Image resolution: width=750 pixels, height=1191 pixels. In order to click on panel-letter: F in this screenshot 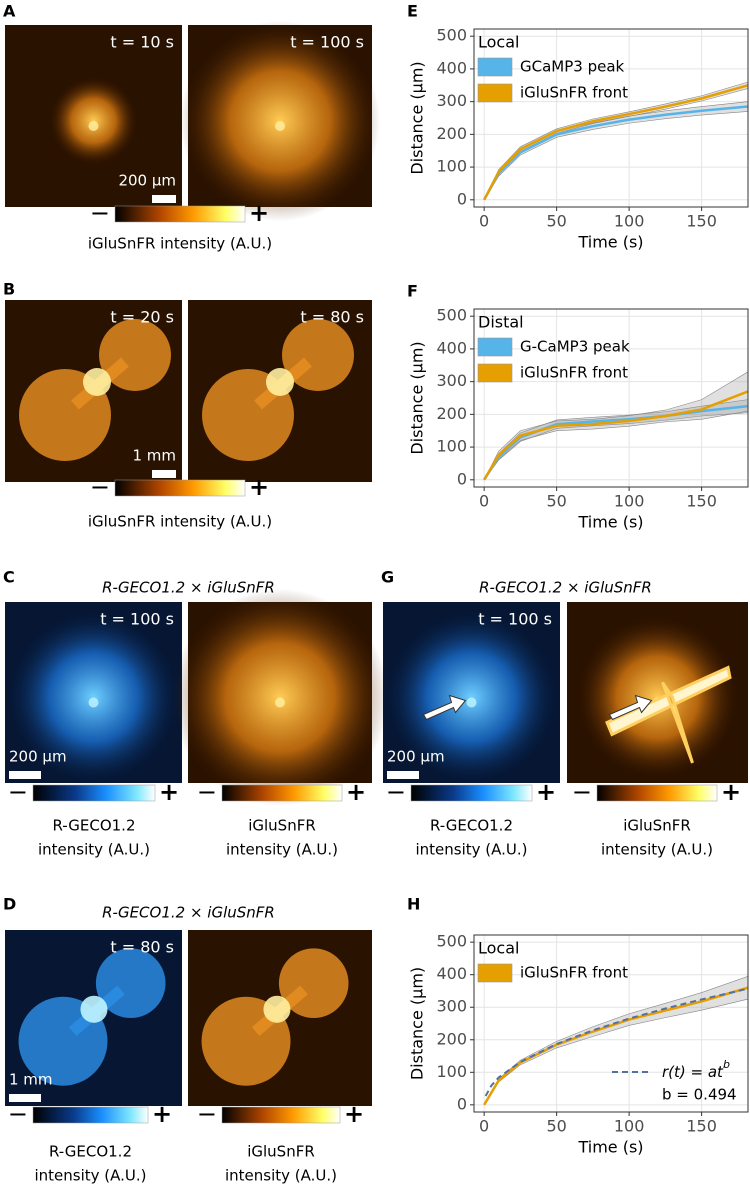, I will do `click(412, 291)`.